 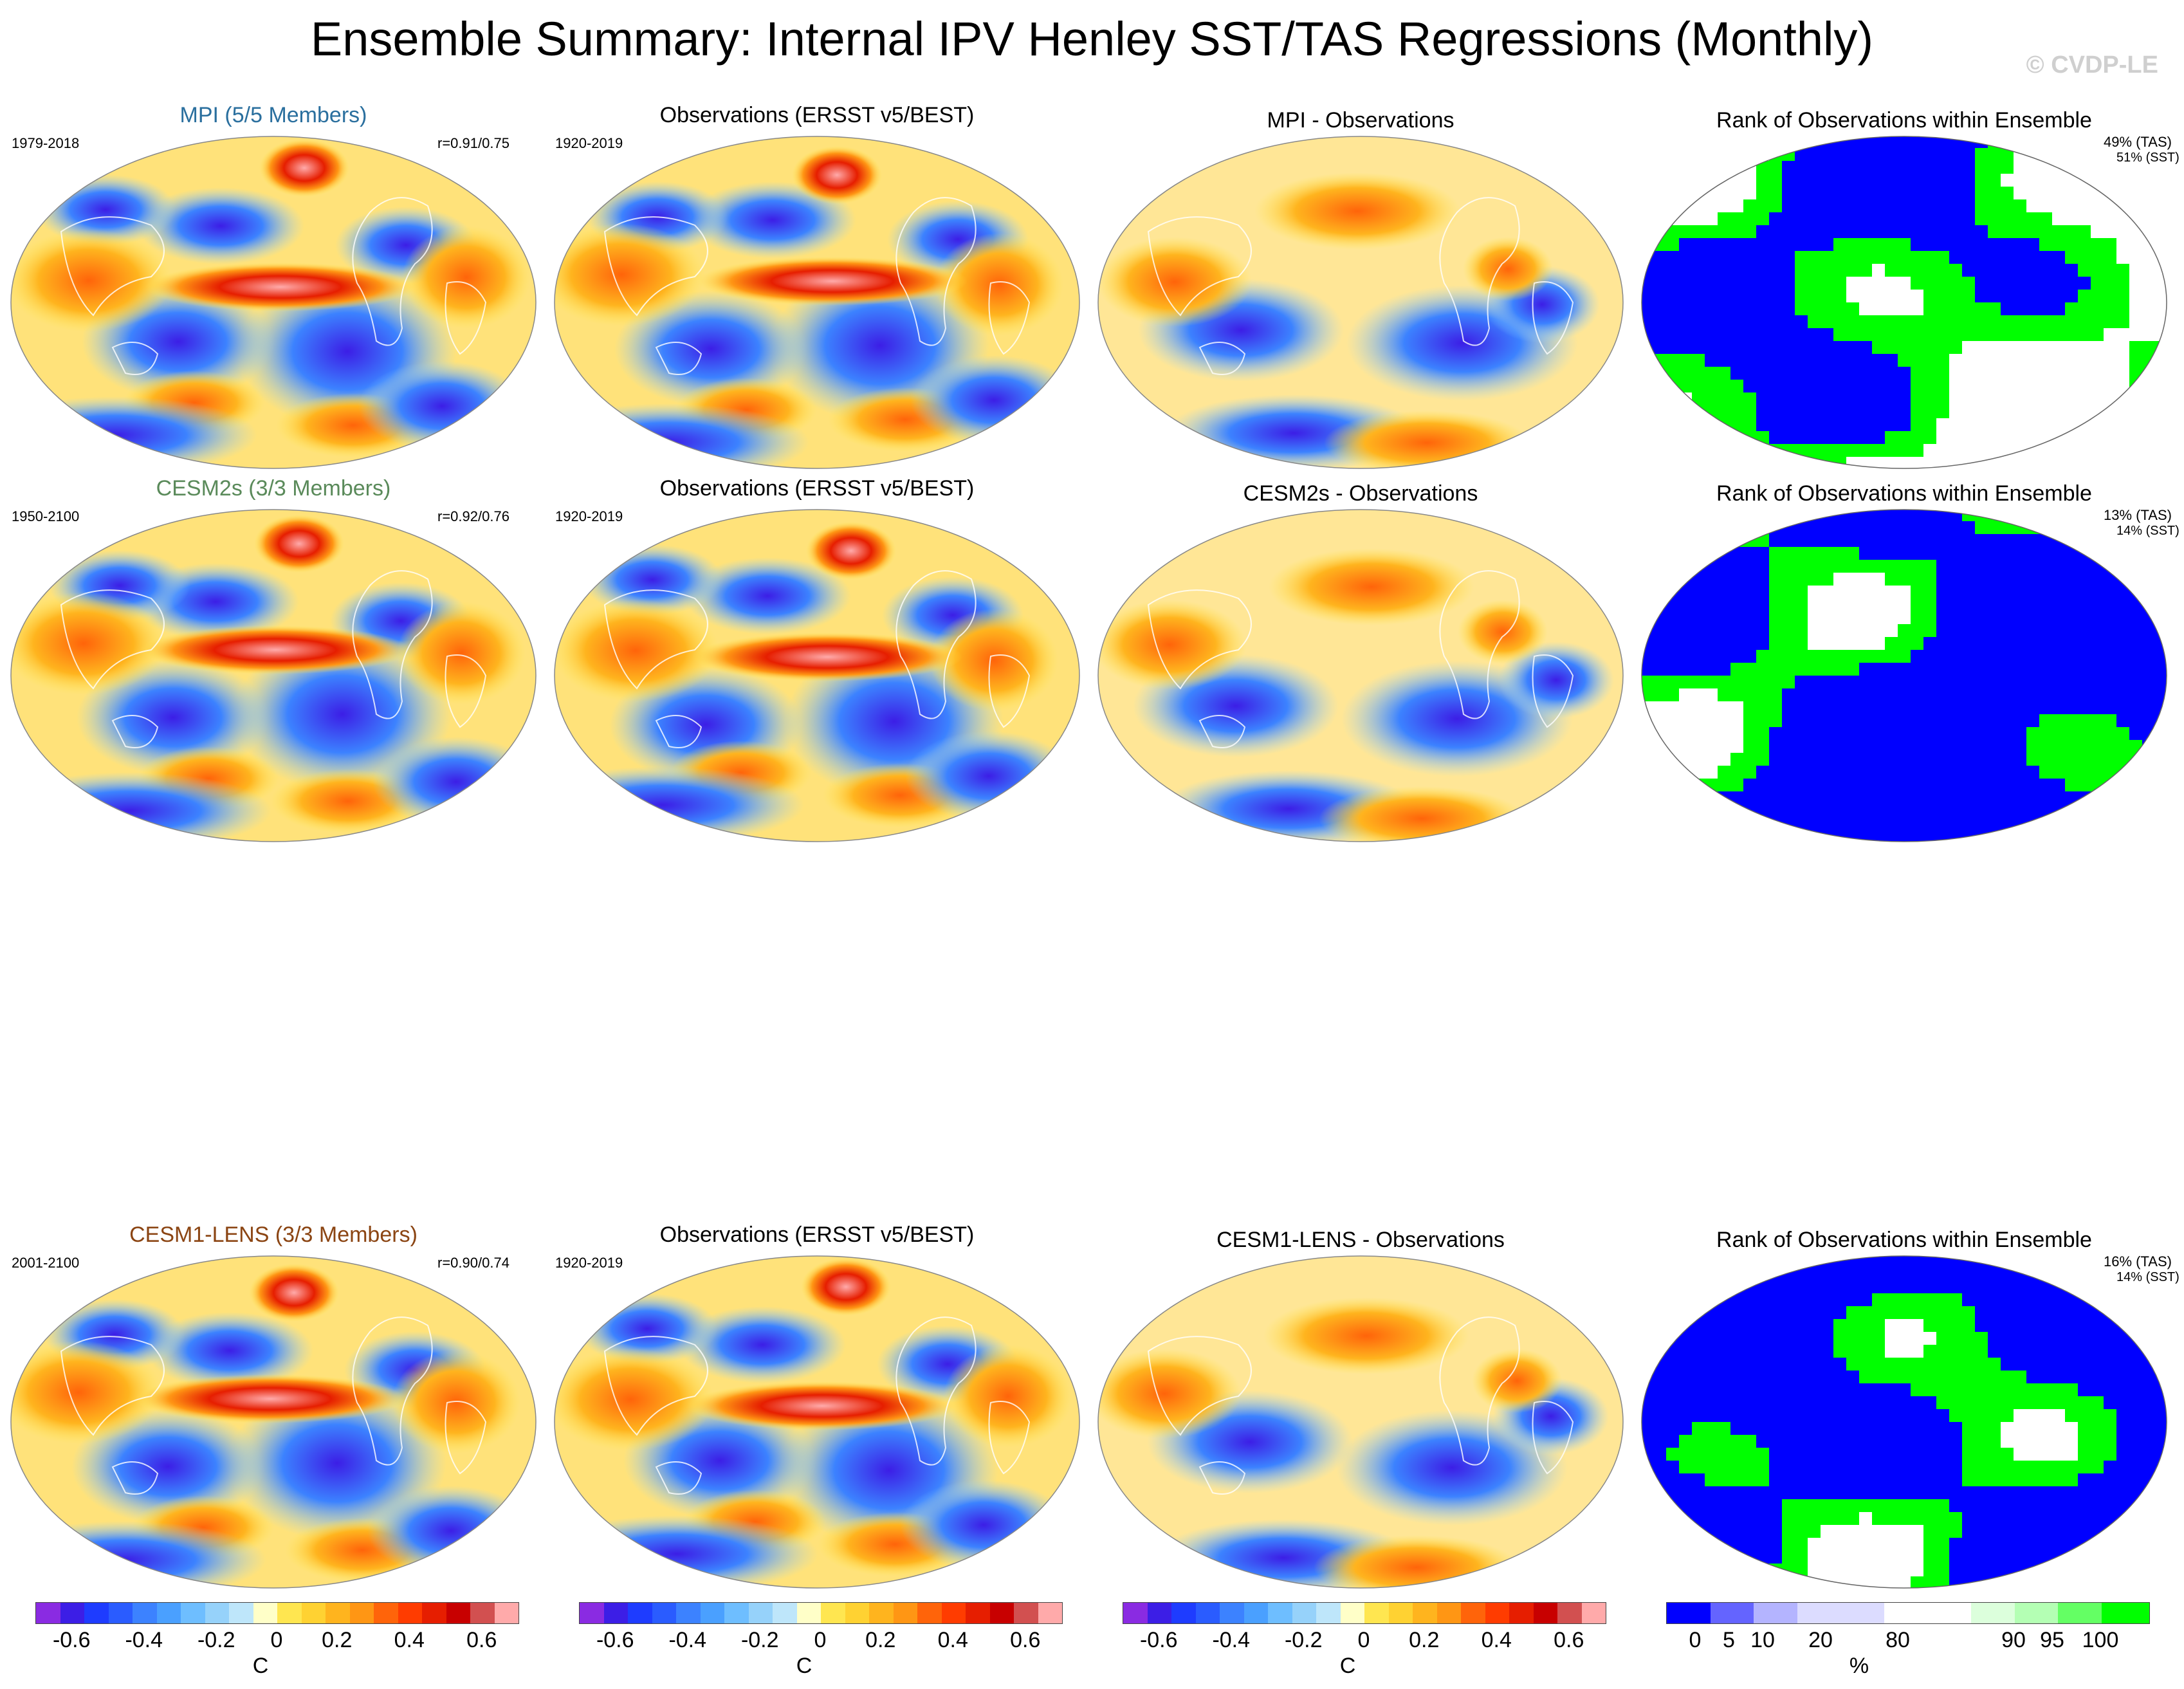 What do you see at coordinates (2138, 142) in the screenshot?
I see `rank-tas: 49% (TAS)` at bounding box center [2138, 142].